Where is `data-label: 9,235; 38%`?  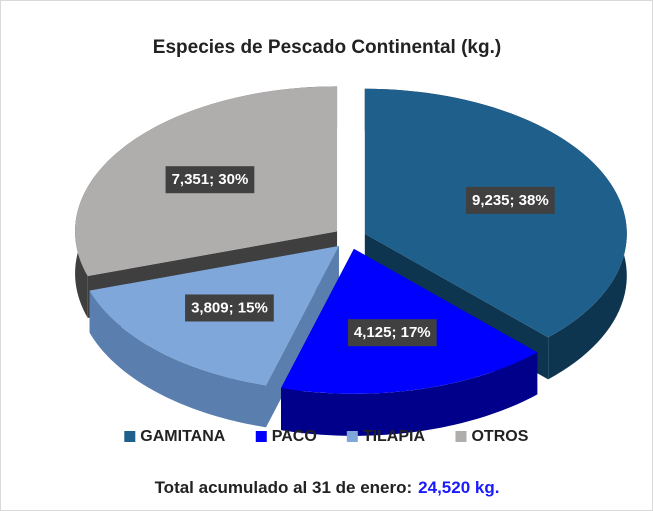
data-label: 9,235; 38% is located at coordinates (510, 200).